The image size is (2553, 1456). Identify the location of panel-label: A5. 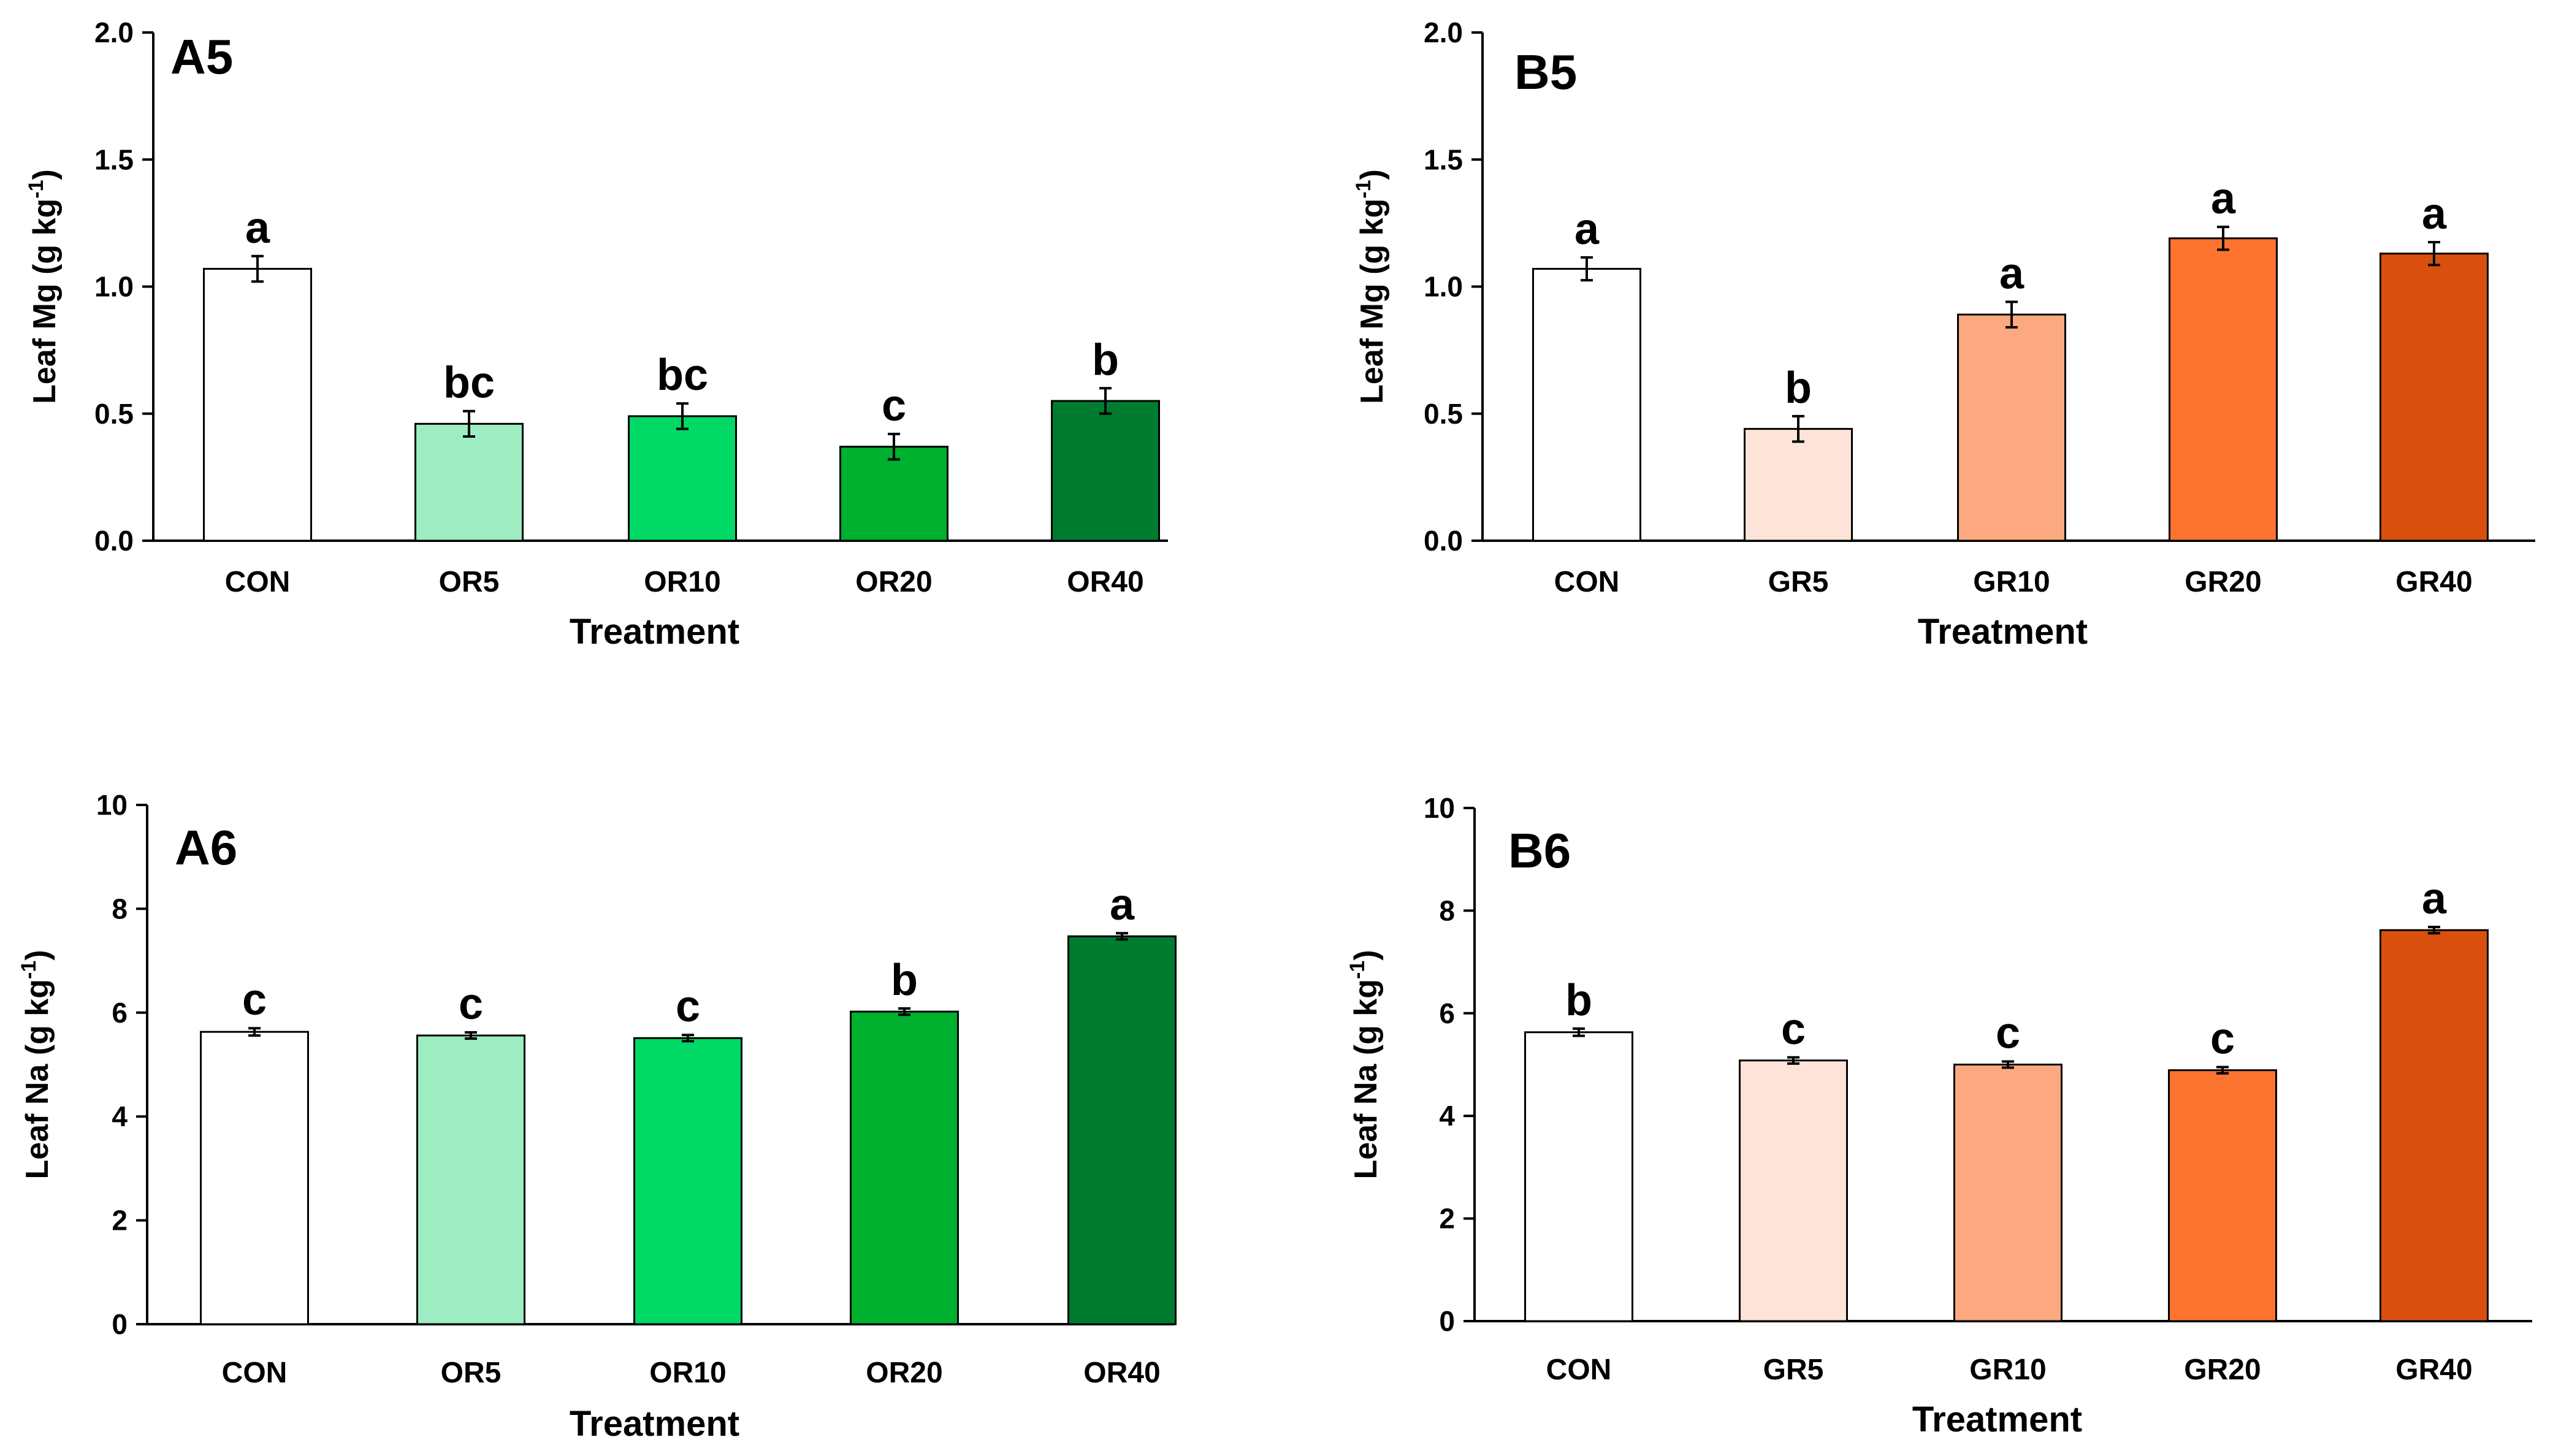
(202, 57).